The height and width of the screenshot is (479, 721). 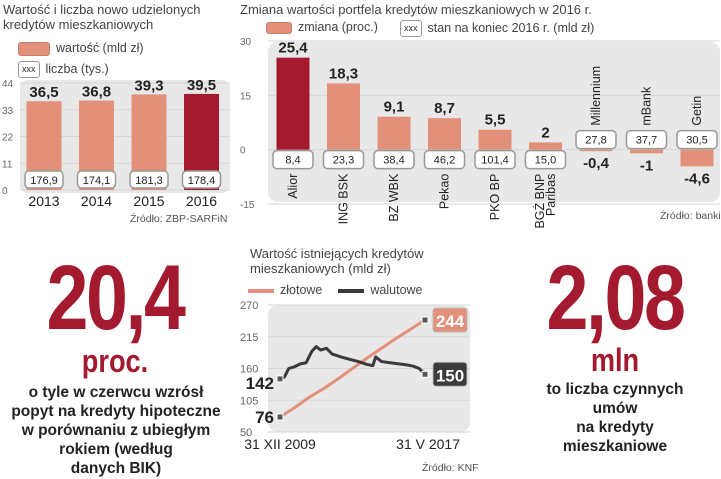 I want to click on legend-label: liczba (tys.), so click(x=77, y=69).